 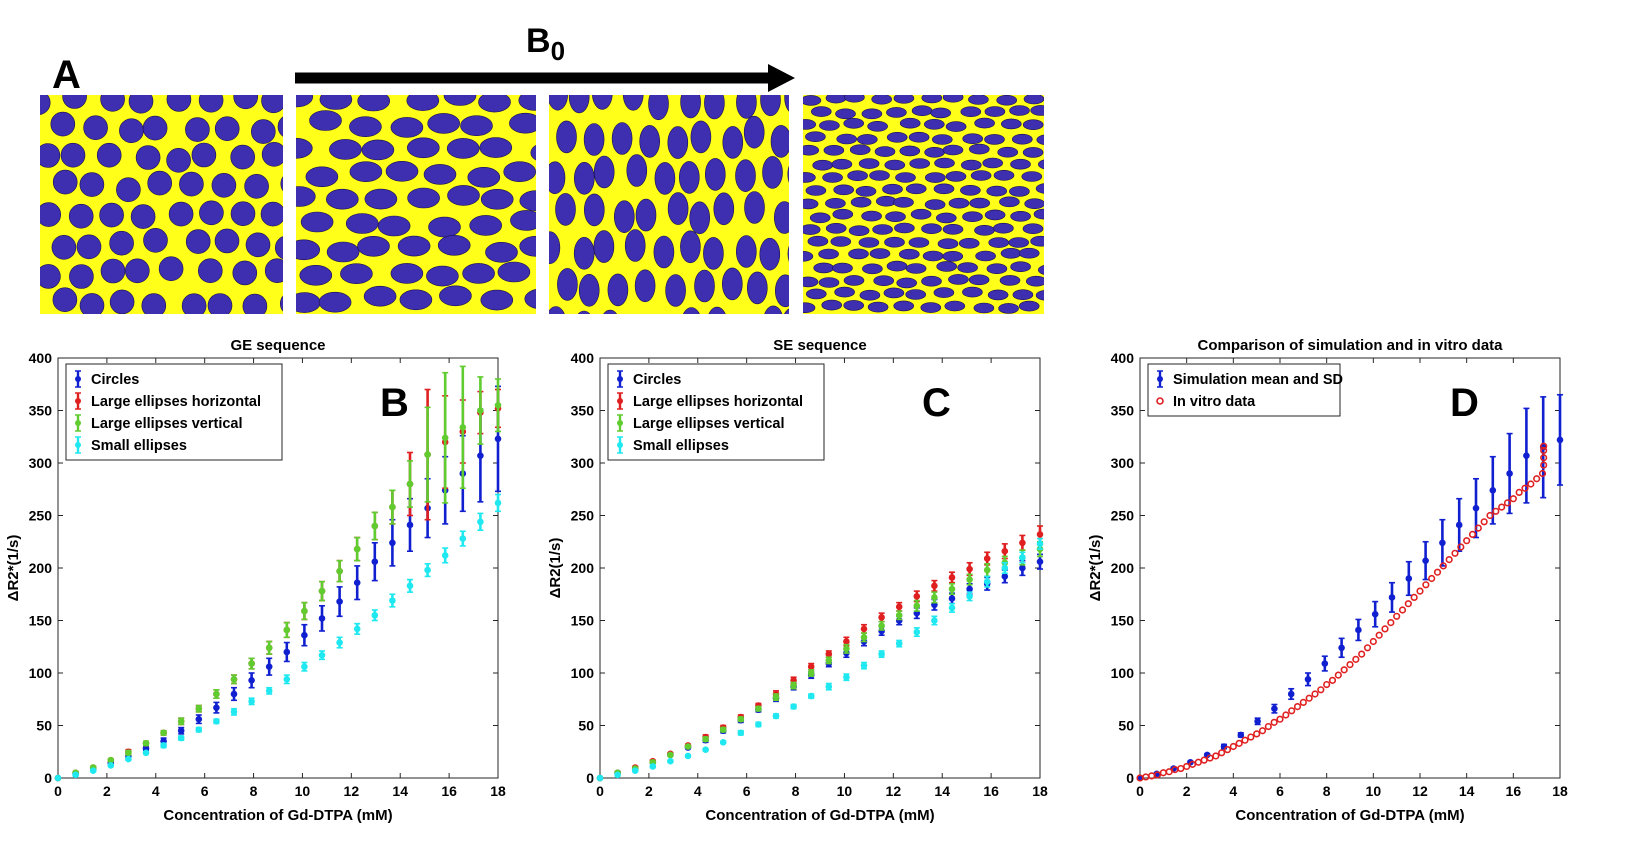 I want to click on legend-label: Large ellipses vertical, so click(x=709, y=424).